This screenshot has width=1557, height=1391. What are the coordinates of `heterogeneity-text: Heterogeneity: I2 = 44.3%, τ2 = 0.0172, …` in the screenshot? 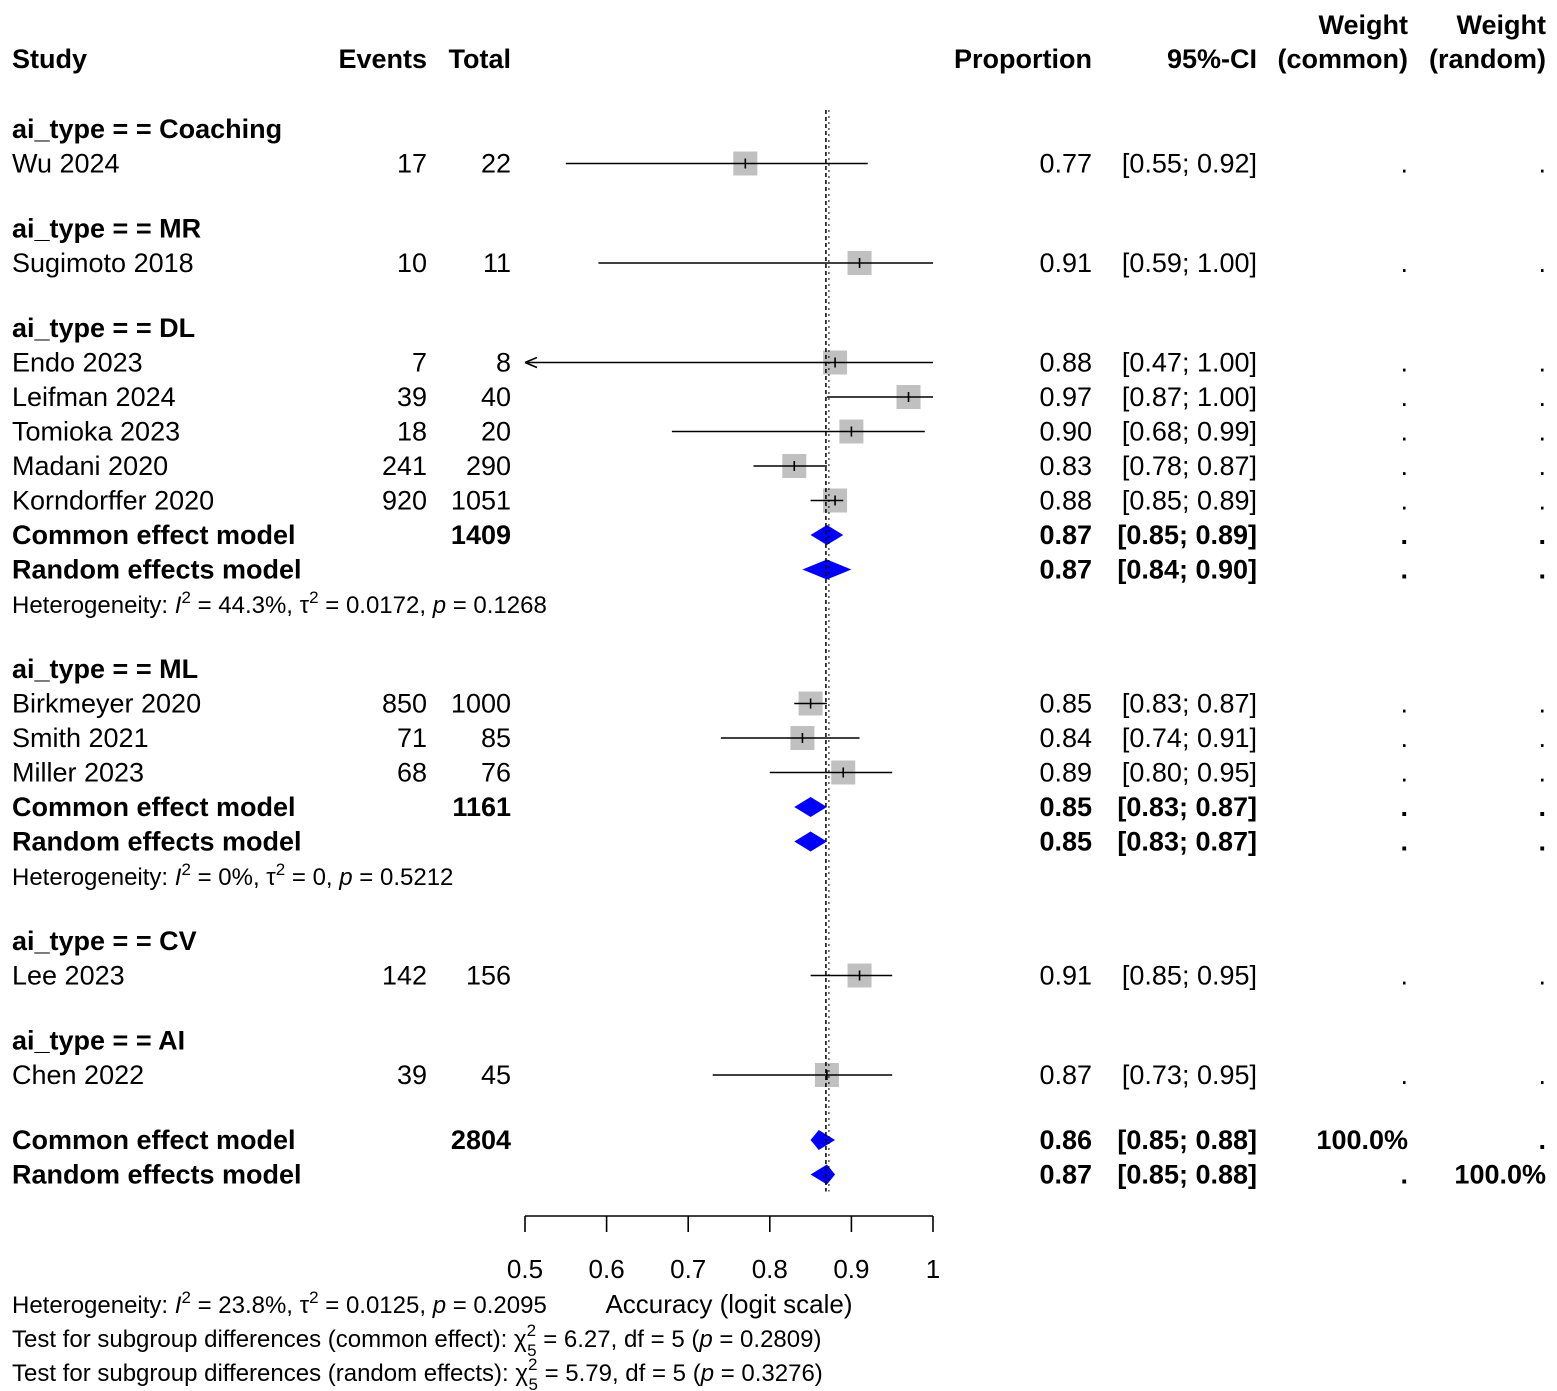 It's located at (279, 603).